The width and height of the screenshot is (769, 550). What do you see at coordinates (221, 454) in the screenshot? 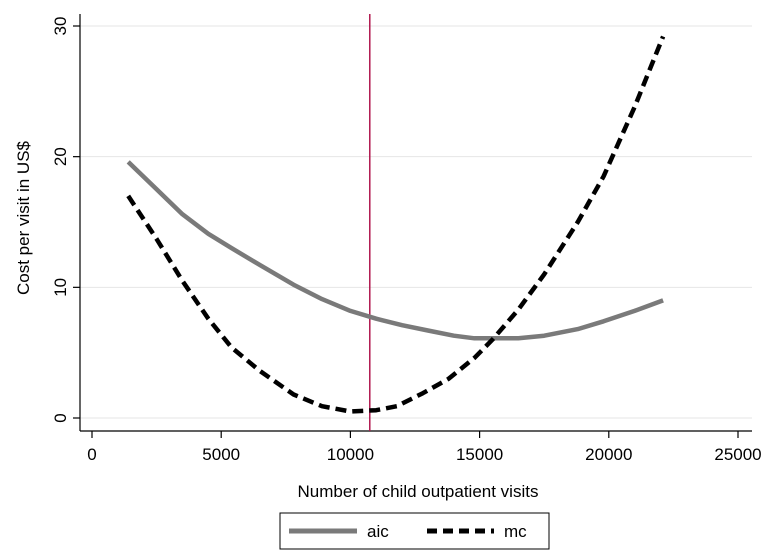
I see `x-tick-label-5000: 5000` at bounding box center [221, 454].